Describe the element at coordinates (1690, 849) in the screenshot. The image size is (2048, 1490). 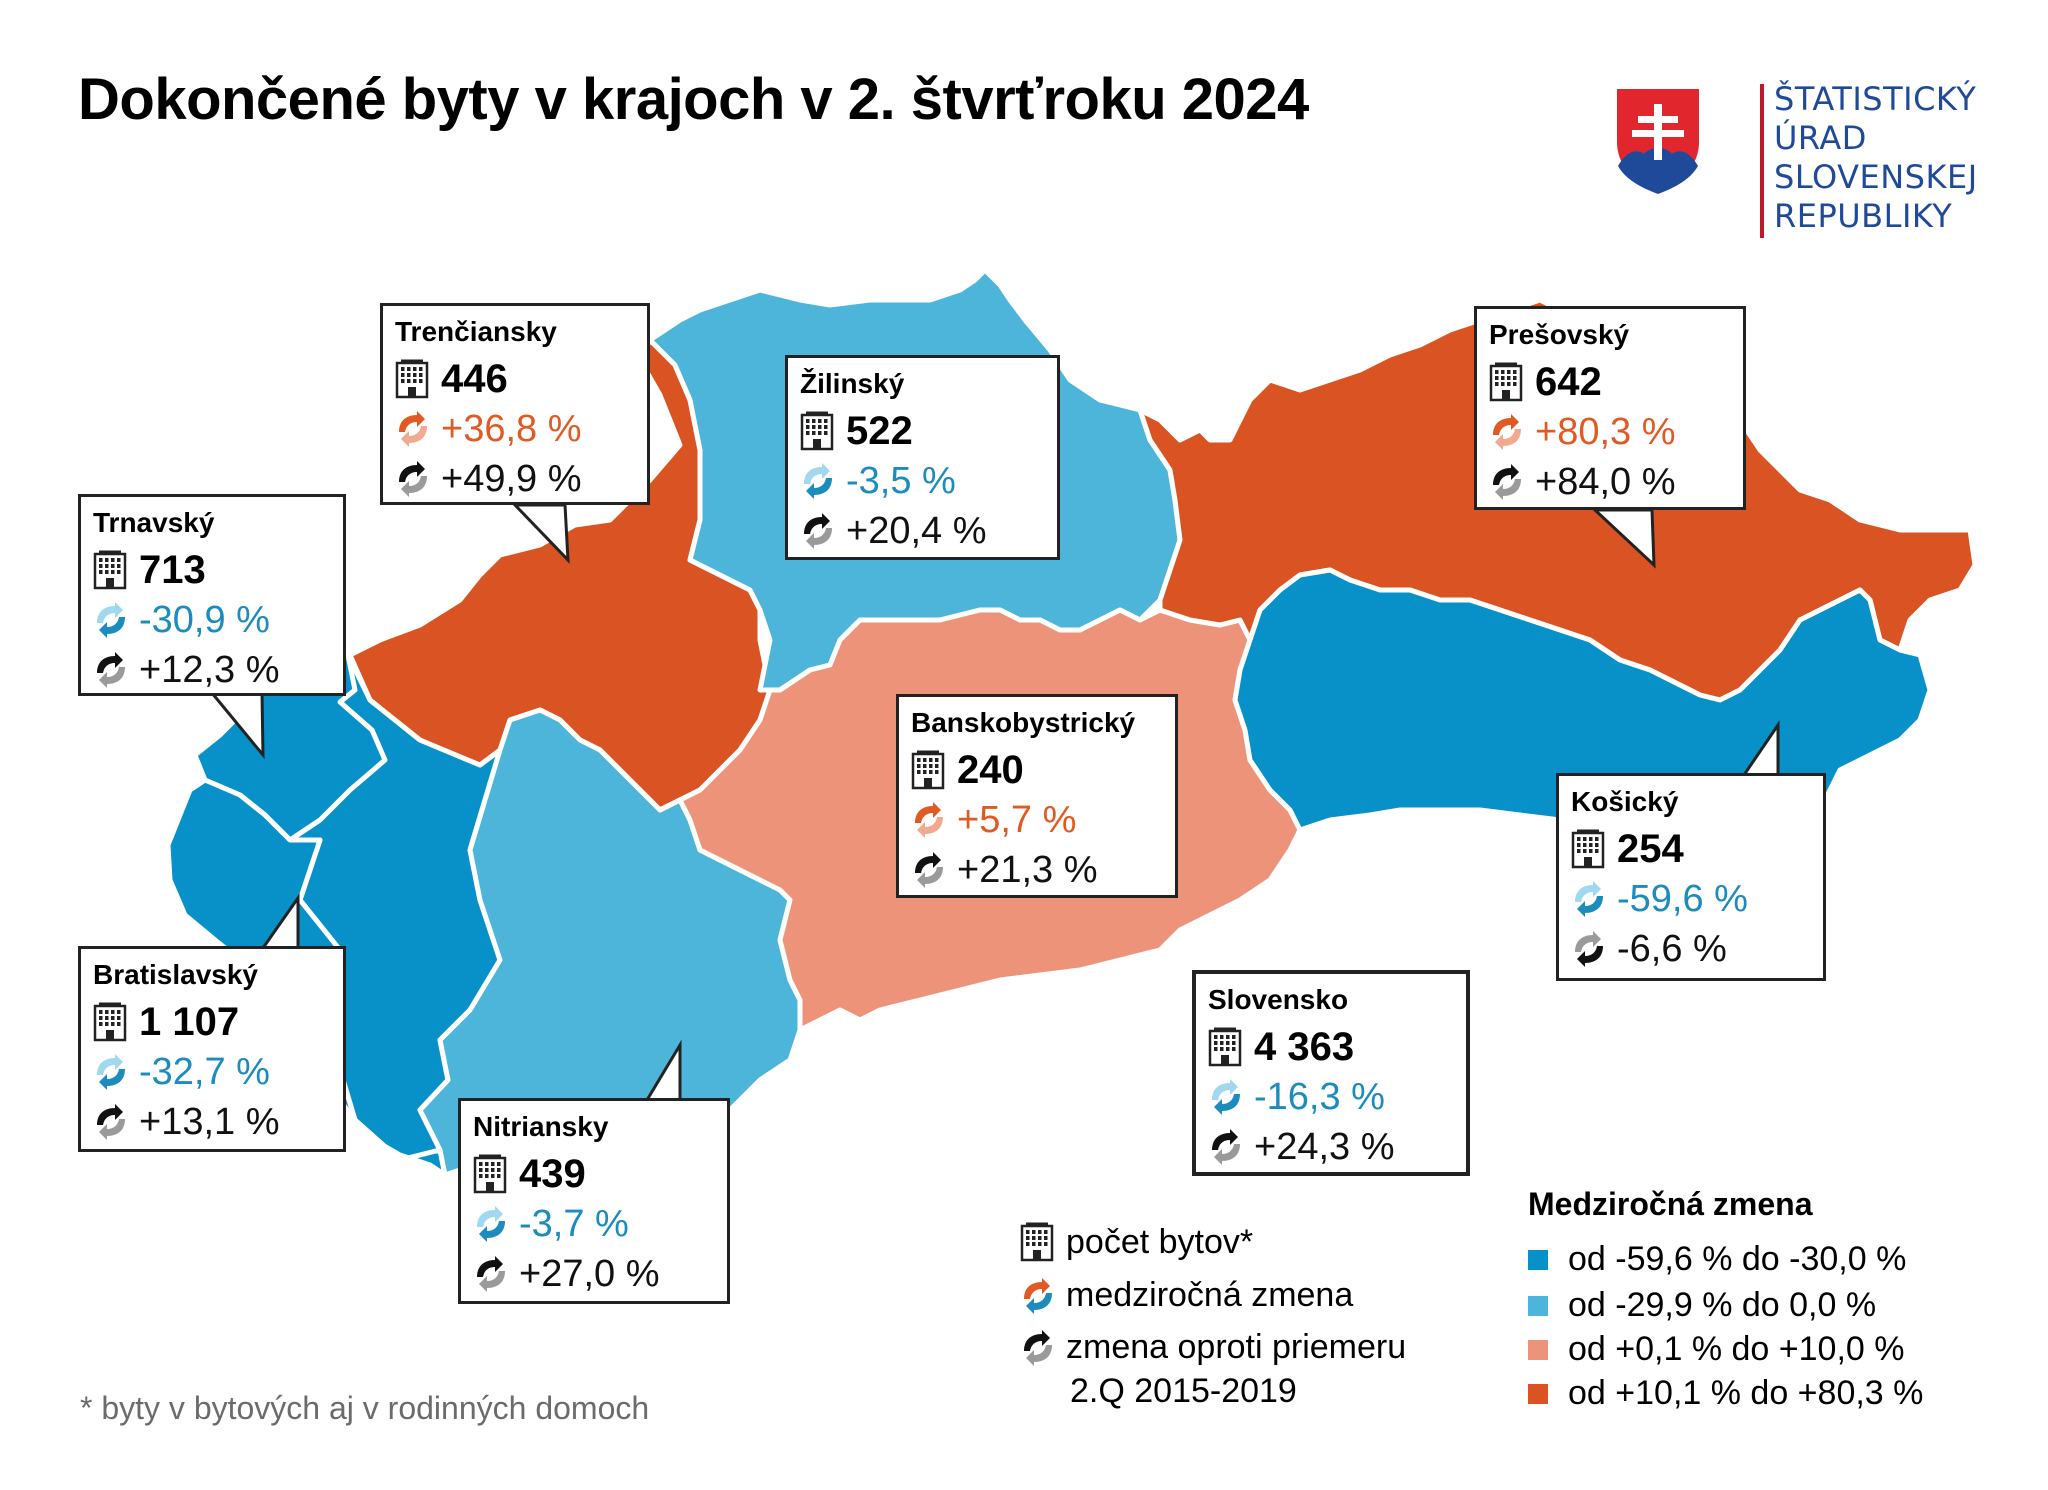
I see `count-row: 254` at that location.